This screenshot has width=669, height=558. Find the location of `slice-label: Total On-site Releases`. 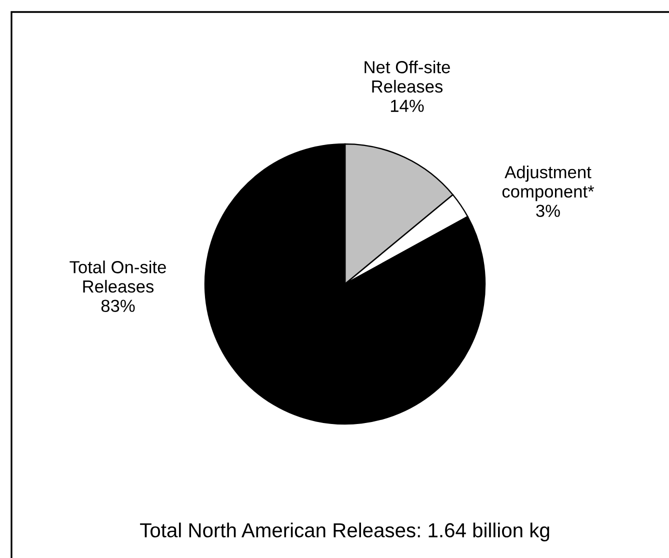

slice-label: Total On-site Releases is located at coordinates (118, 276).